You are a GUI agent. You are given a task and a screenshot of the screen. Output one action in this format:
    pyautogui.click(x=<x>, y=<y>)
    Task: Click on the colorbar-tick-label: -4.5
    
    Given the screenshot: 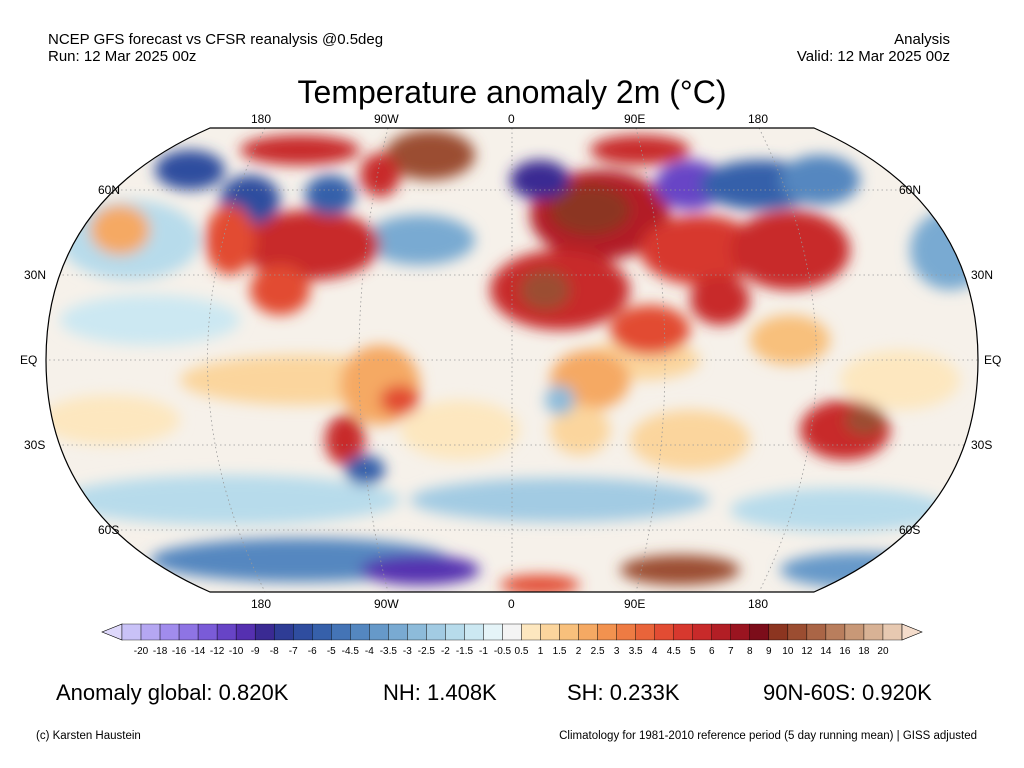 What is the action you would take?
    pyautogui.click(x=350, y=651)
    